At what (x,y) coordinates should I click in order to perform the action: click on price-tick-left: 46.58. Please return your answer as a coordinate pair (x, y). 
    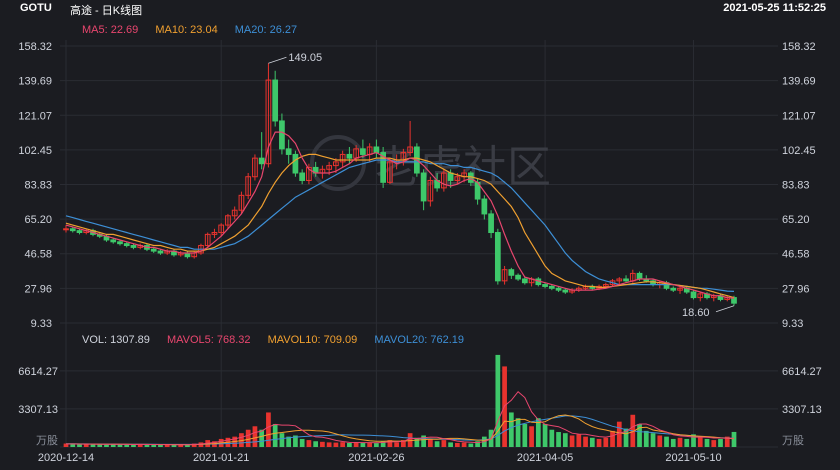
    Looking at the image, I should click on (38, 255).